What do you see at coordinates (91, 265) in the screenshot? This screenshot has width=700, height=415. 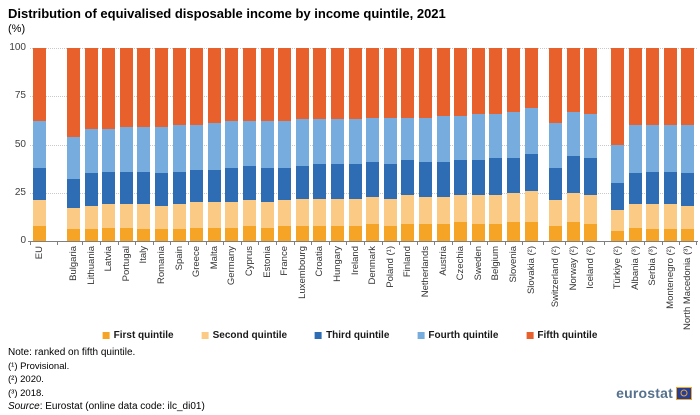 I see `x-label-lithuania: Lithuania` at bounding box center [91, 265].